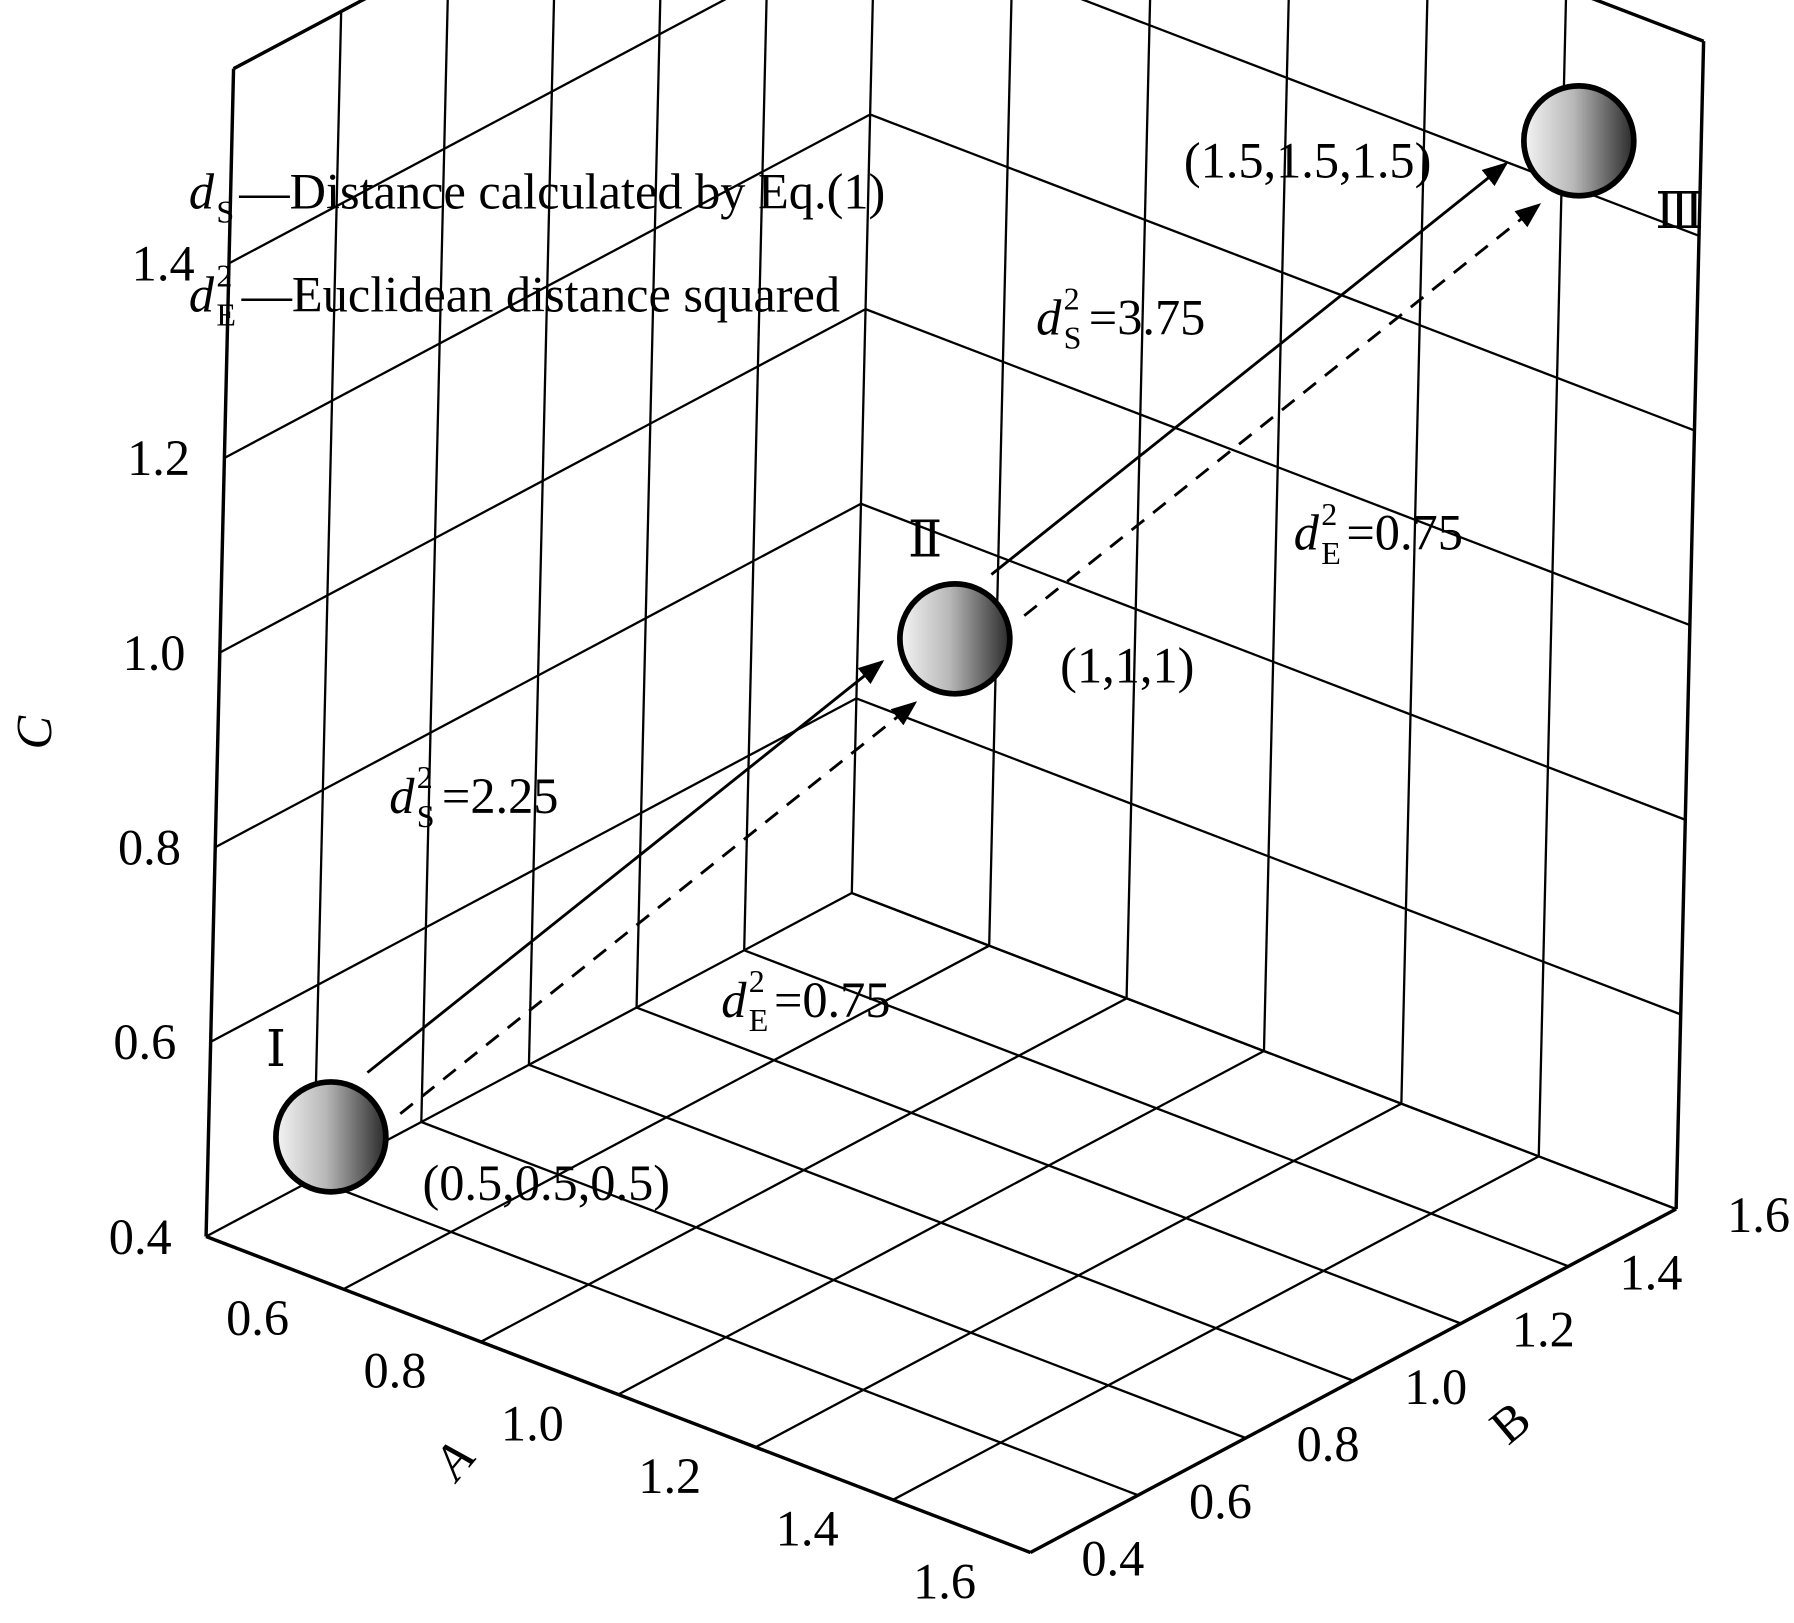 The image size is (1794, 1623). Describe the element at coordinates (1543, 1330) in the screenshot. I see `y-tick-label: 1.2` at that location.